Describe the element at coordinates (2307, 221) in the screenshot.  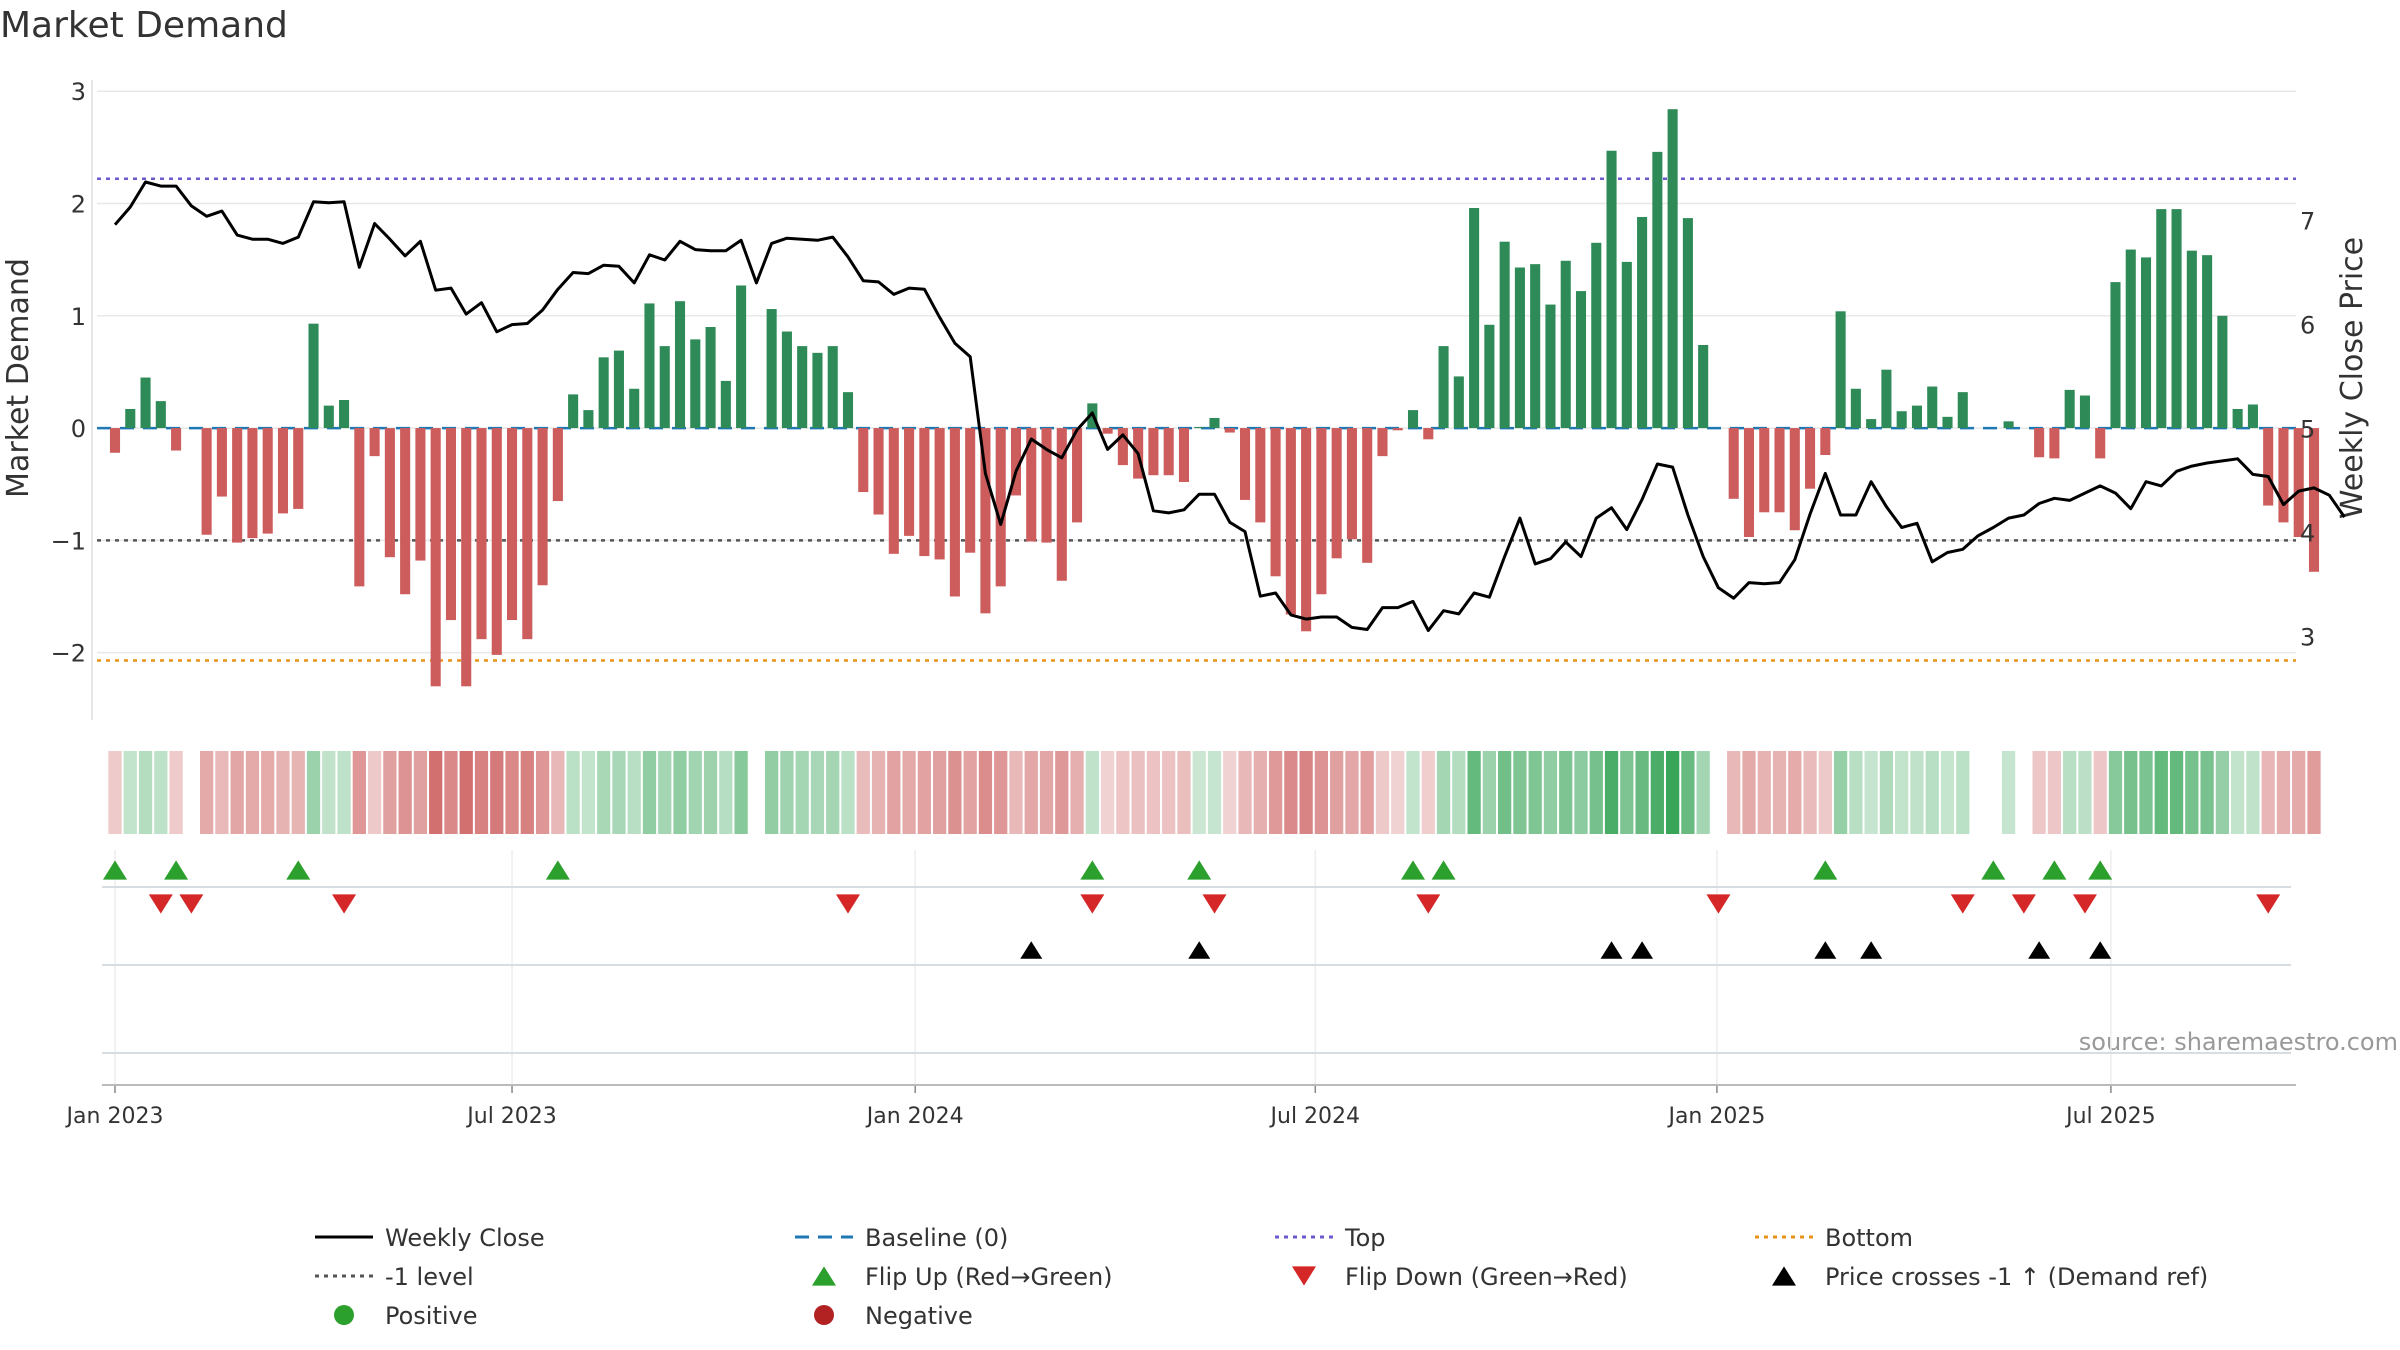
I see `right-tick-label: 7` at that location.